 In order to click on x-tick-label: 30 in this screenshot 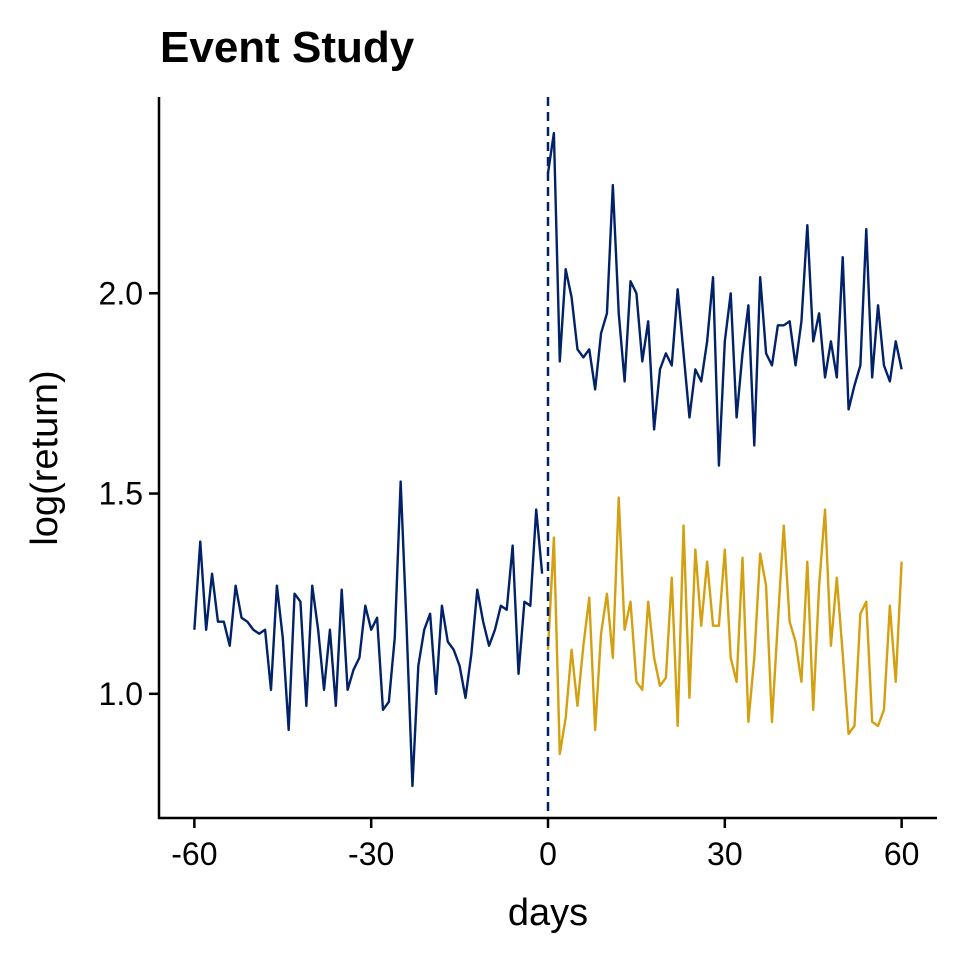, I will do `click(725, 854)`.